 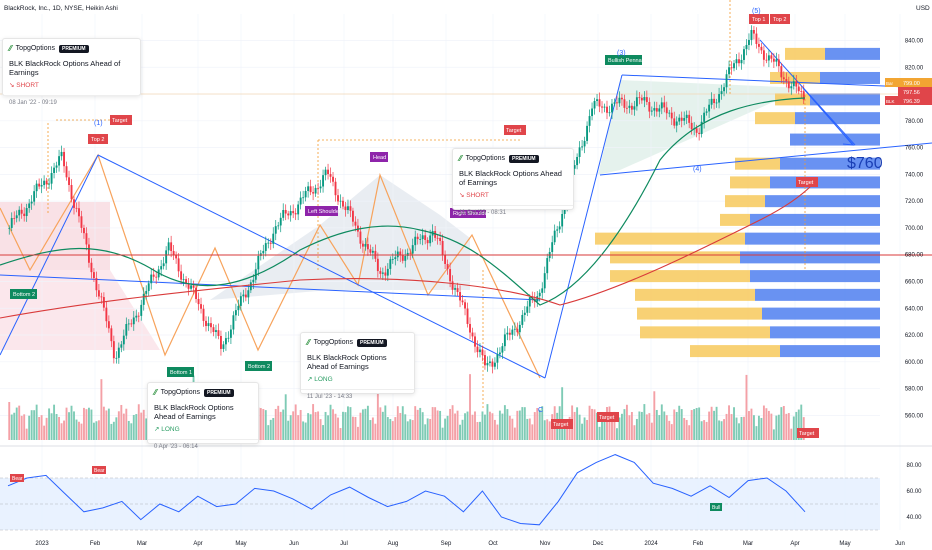 What do you see at coordinates (510, 178) in the screenshot?
I see `idea-title: BLK BlackRock Options Ahead of Earnings` at bounding box center [510, 178].